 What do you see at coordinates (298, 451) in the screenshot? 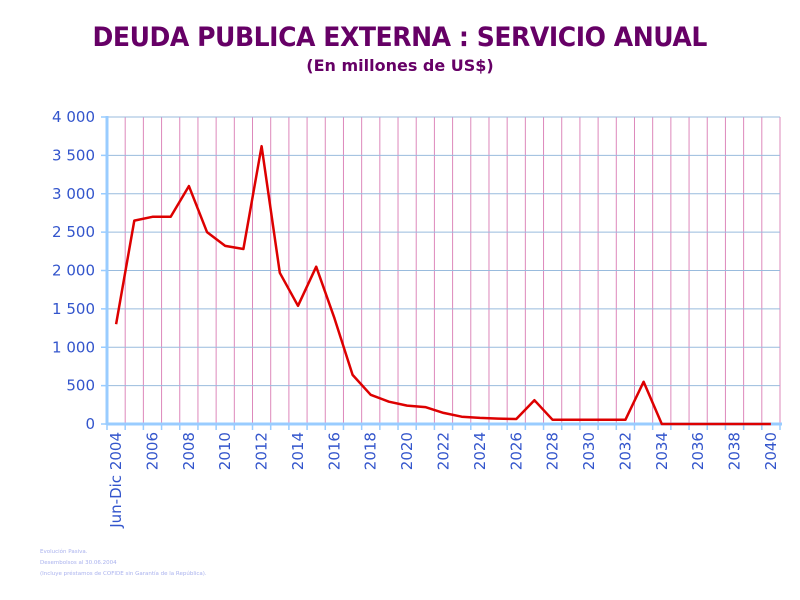
I see `x-tick-label: 2014` at bounding box center [298, 451].